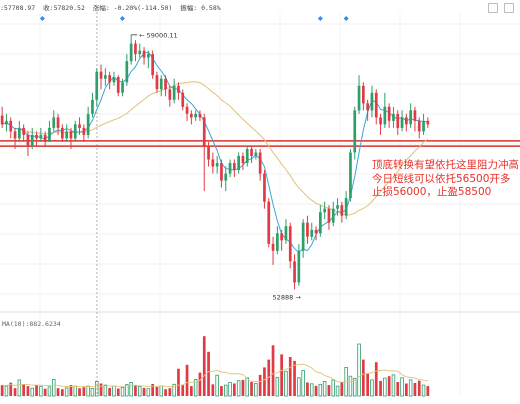 This screenshot has width=520, height=404. Describe the element at coordinates (215, 375) in the screenshot. I see `volume-ma-line` at that location.